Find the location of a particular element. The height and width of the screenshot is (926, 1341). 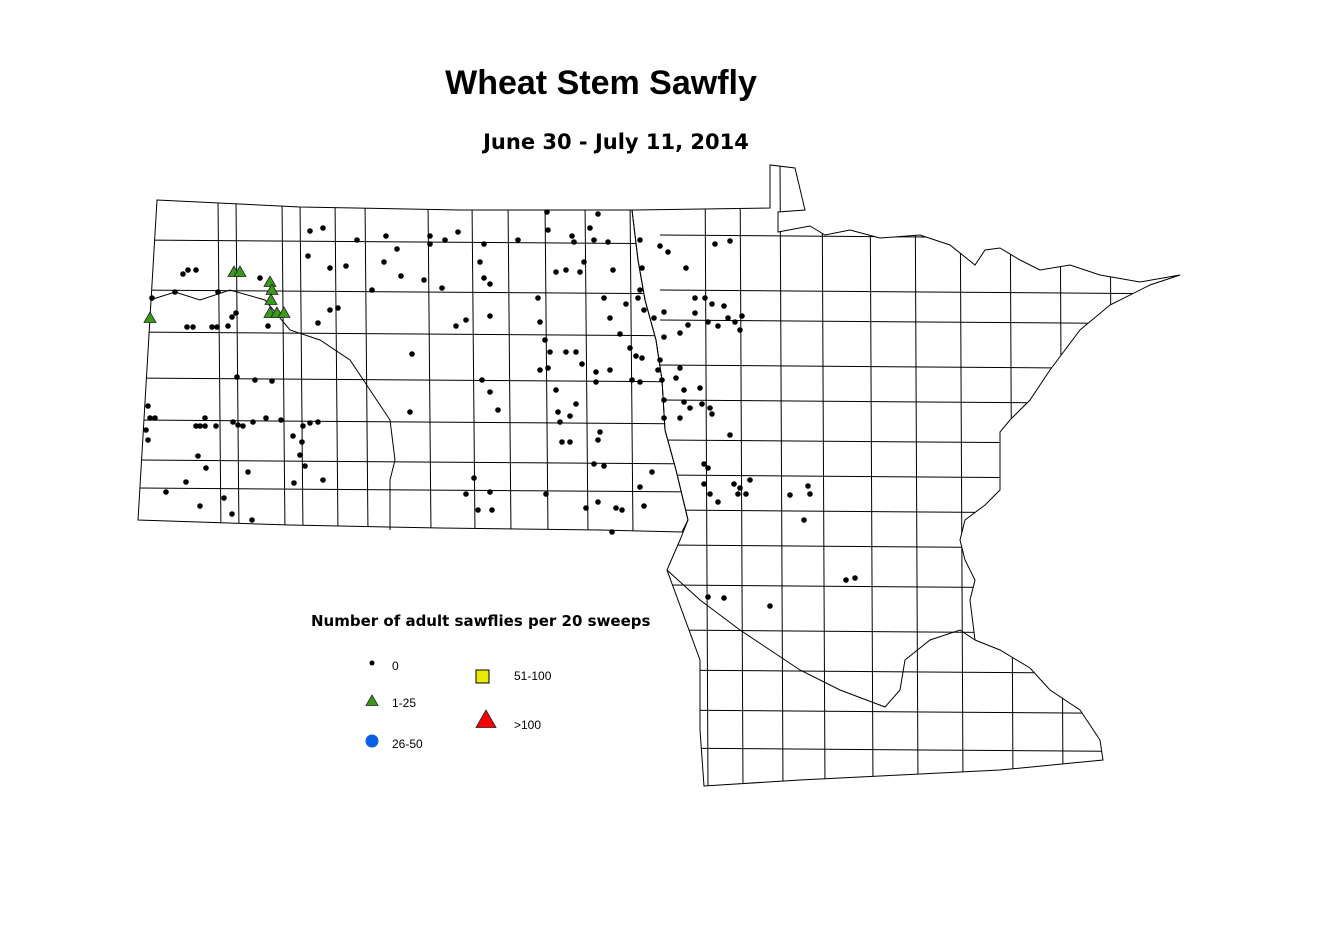

legend-label-1-25: 1-25 is located at coordinates (404, 703).